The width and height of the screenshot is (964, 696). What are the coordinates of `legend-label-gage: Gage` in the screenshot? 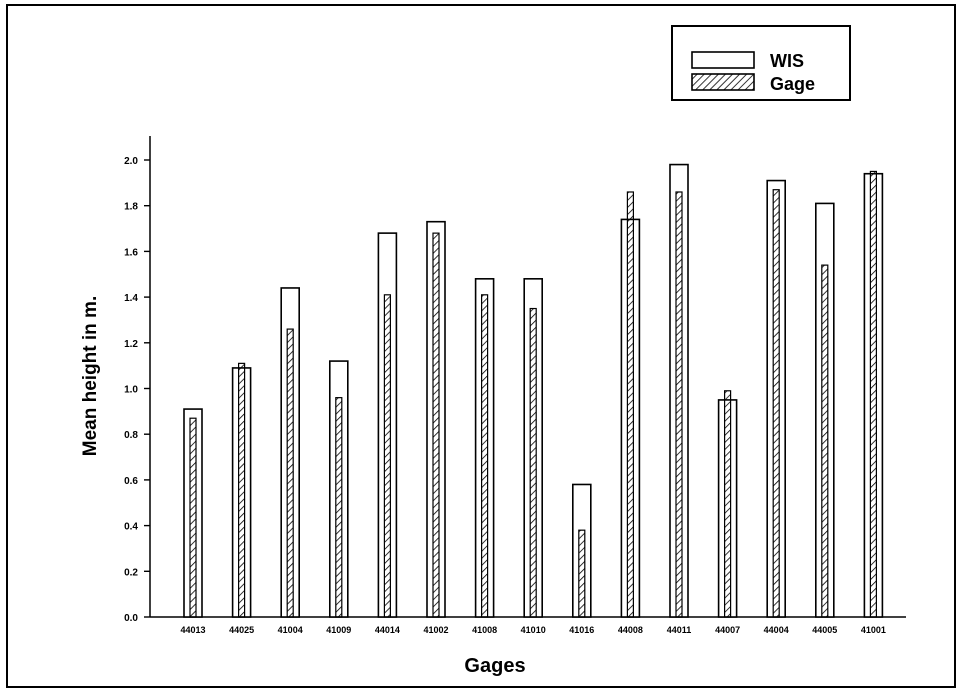 It's located at (792, 84).